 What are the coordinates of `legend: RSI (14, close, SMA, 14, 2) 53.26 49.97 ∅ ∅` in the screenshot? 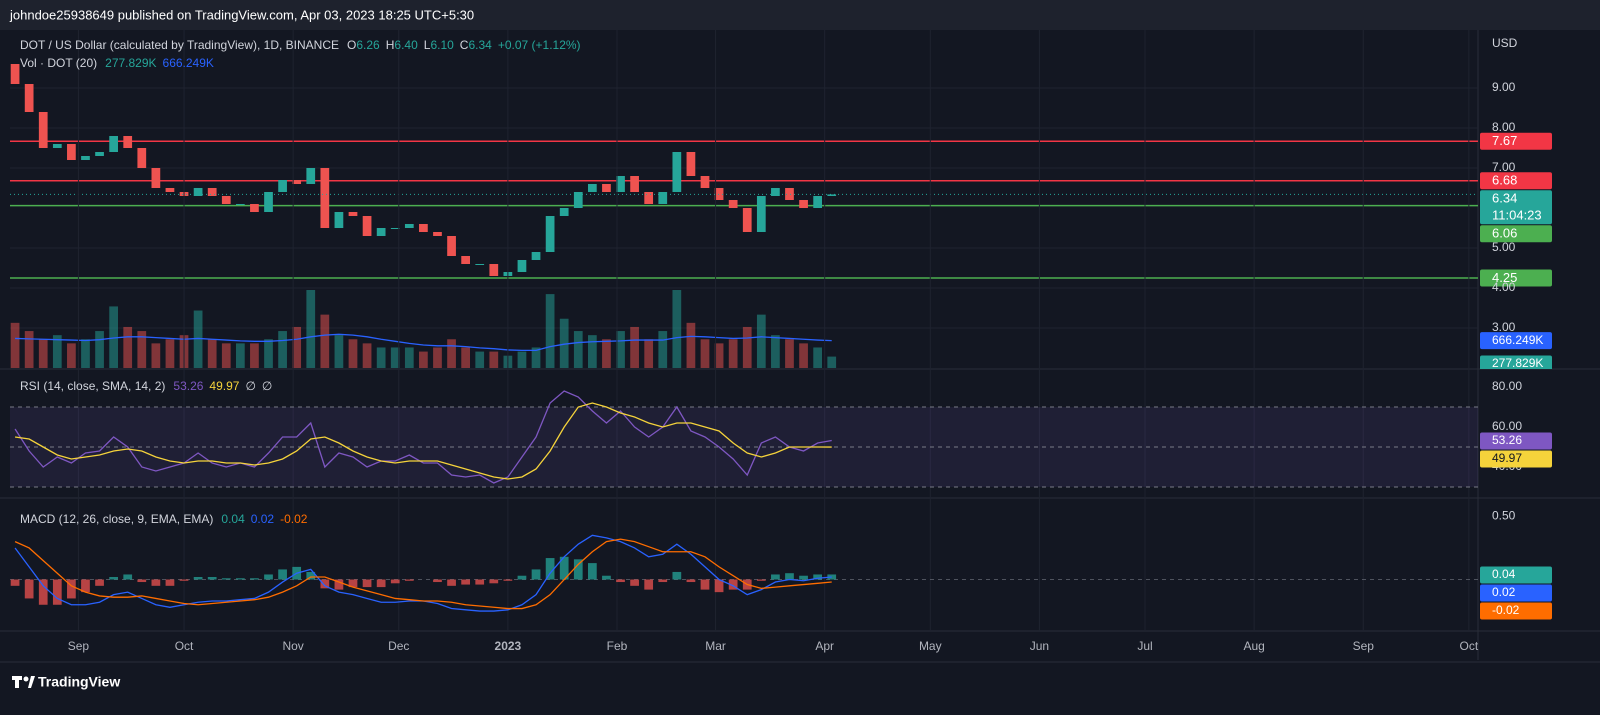 It's located at (146, 386).